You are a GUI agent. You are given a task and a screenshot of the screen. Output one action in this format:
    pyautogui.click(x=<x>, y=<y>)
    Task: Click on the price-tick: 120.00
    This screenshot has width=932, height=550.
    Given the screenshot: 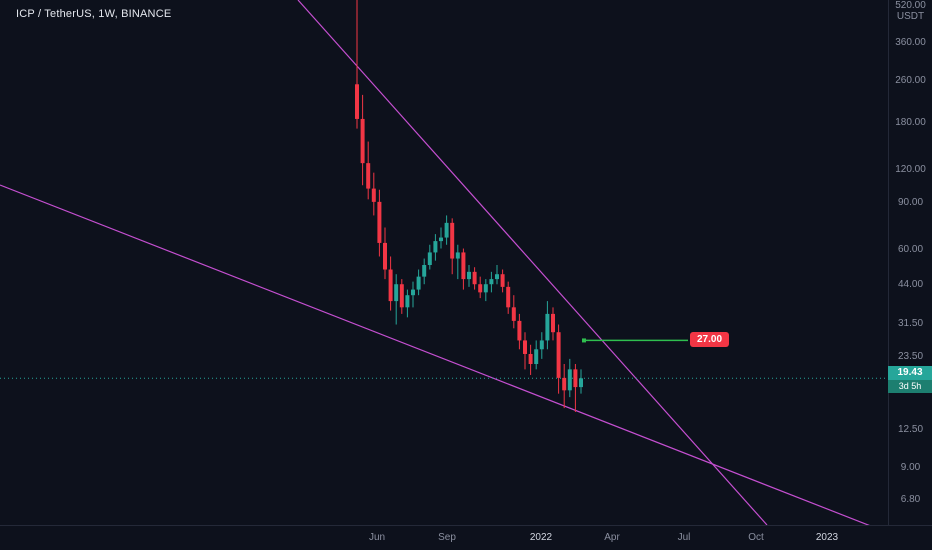 What is the action you would take?
    pyautogui.click(x=910, y=169)
    